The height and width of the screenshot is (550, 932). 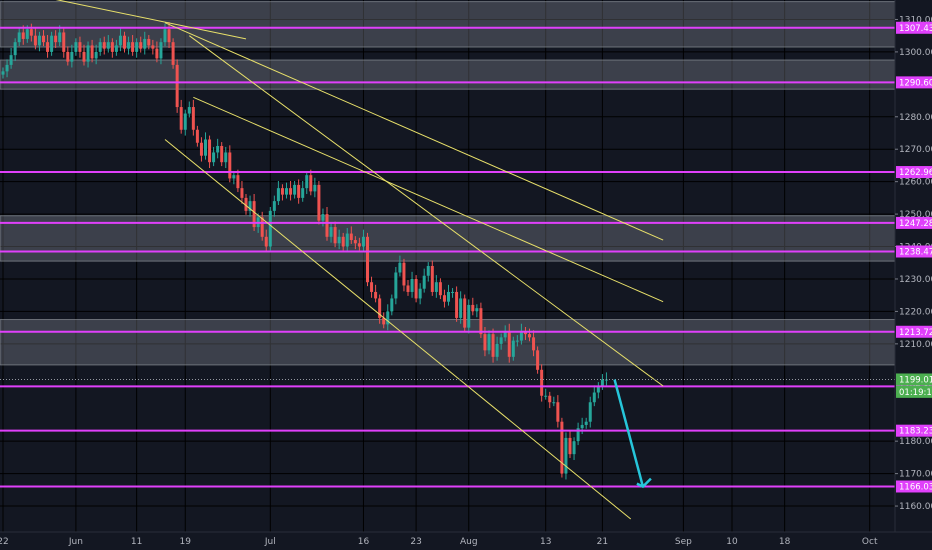 I want to click on level-label: 1213.725, so click(x=915, y=333).